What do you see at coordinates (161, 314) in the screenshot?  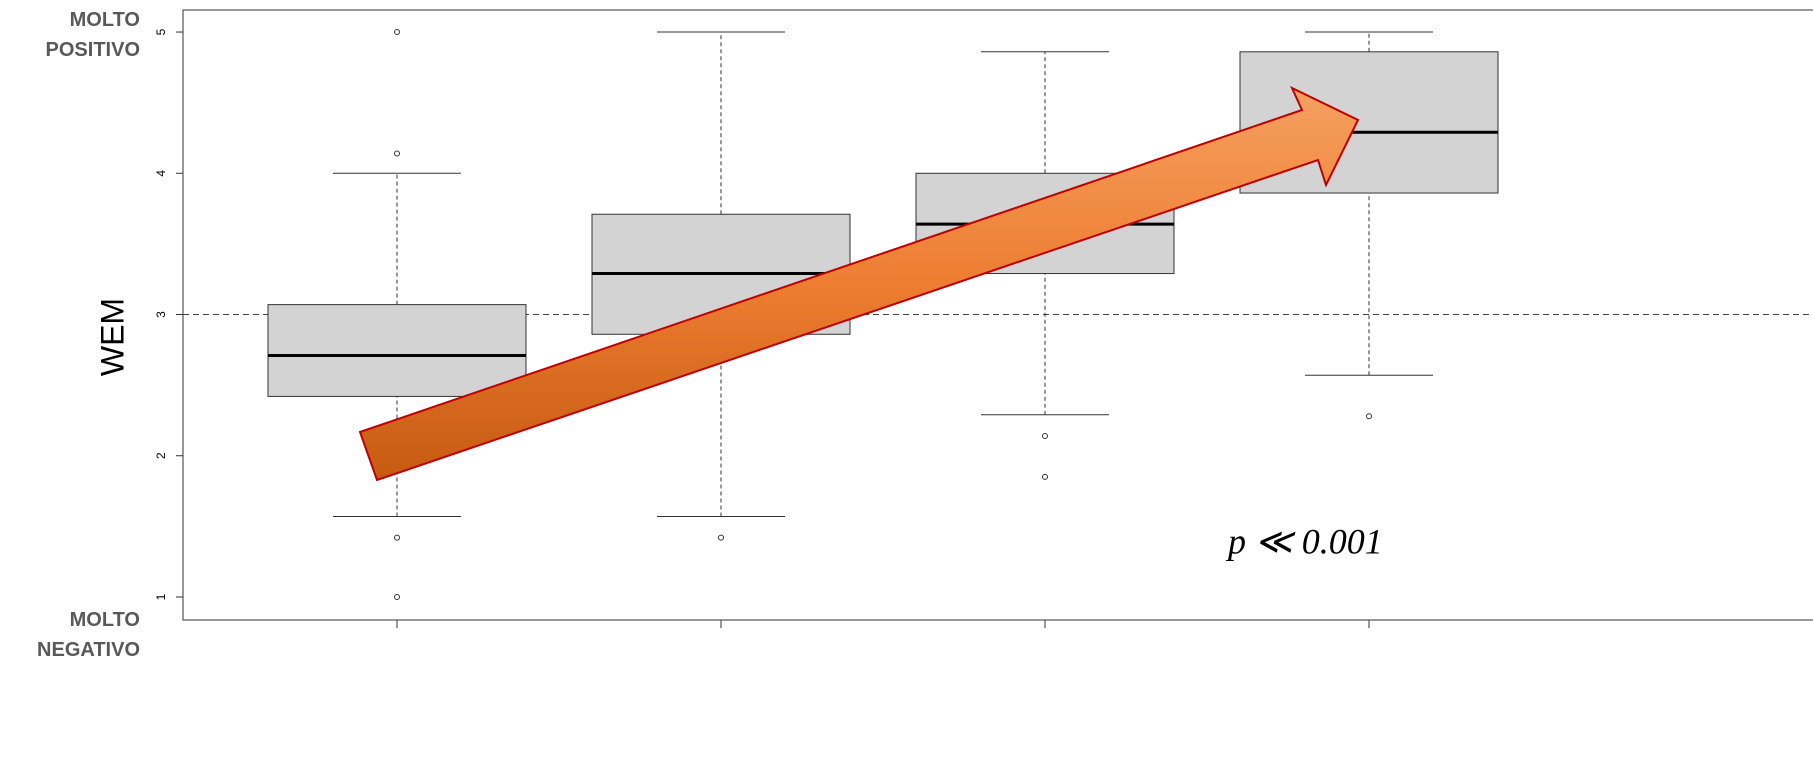 I see `y-tick-label: 3` at bounding box center [161, 314].